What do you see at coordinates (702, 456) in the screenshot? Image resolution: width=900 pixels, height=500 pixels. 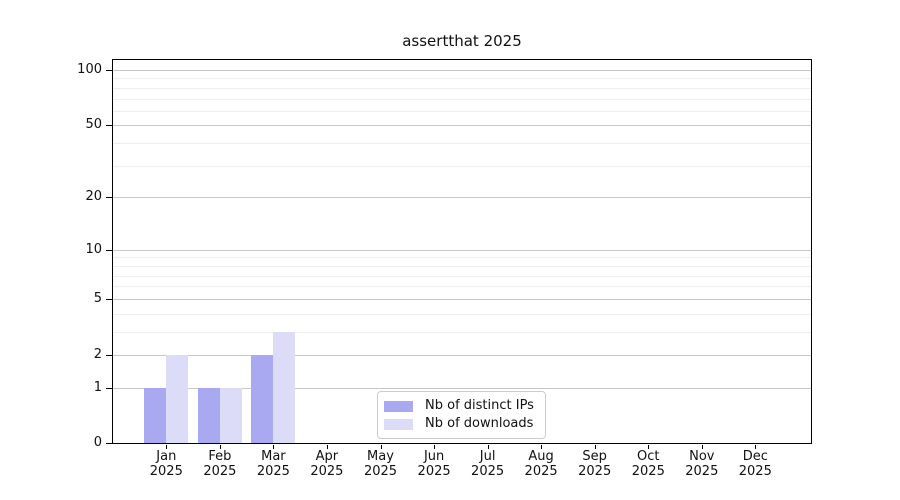 I see `x-tick-month: Nov` at bounding box center [702, 456].